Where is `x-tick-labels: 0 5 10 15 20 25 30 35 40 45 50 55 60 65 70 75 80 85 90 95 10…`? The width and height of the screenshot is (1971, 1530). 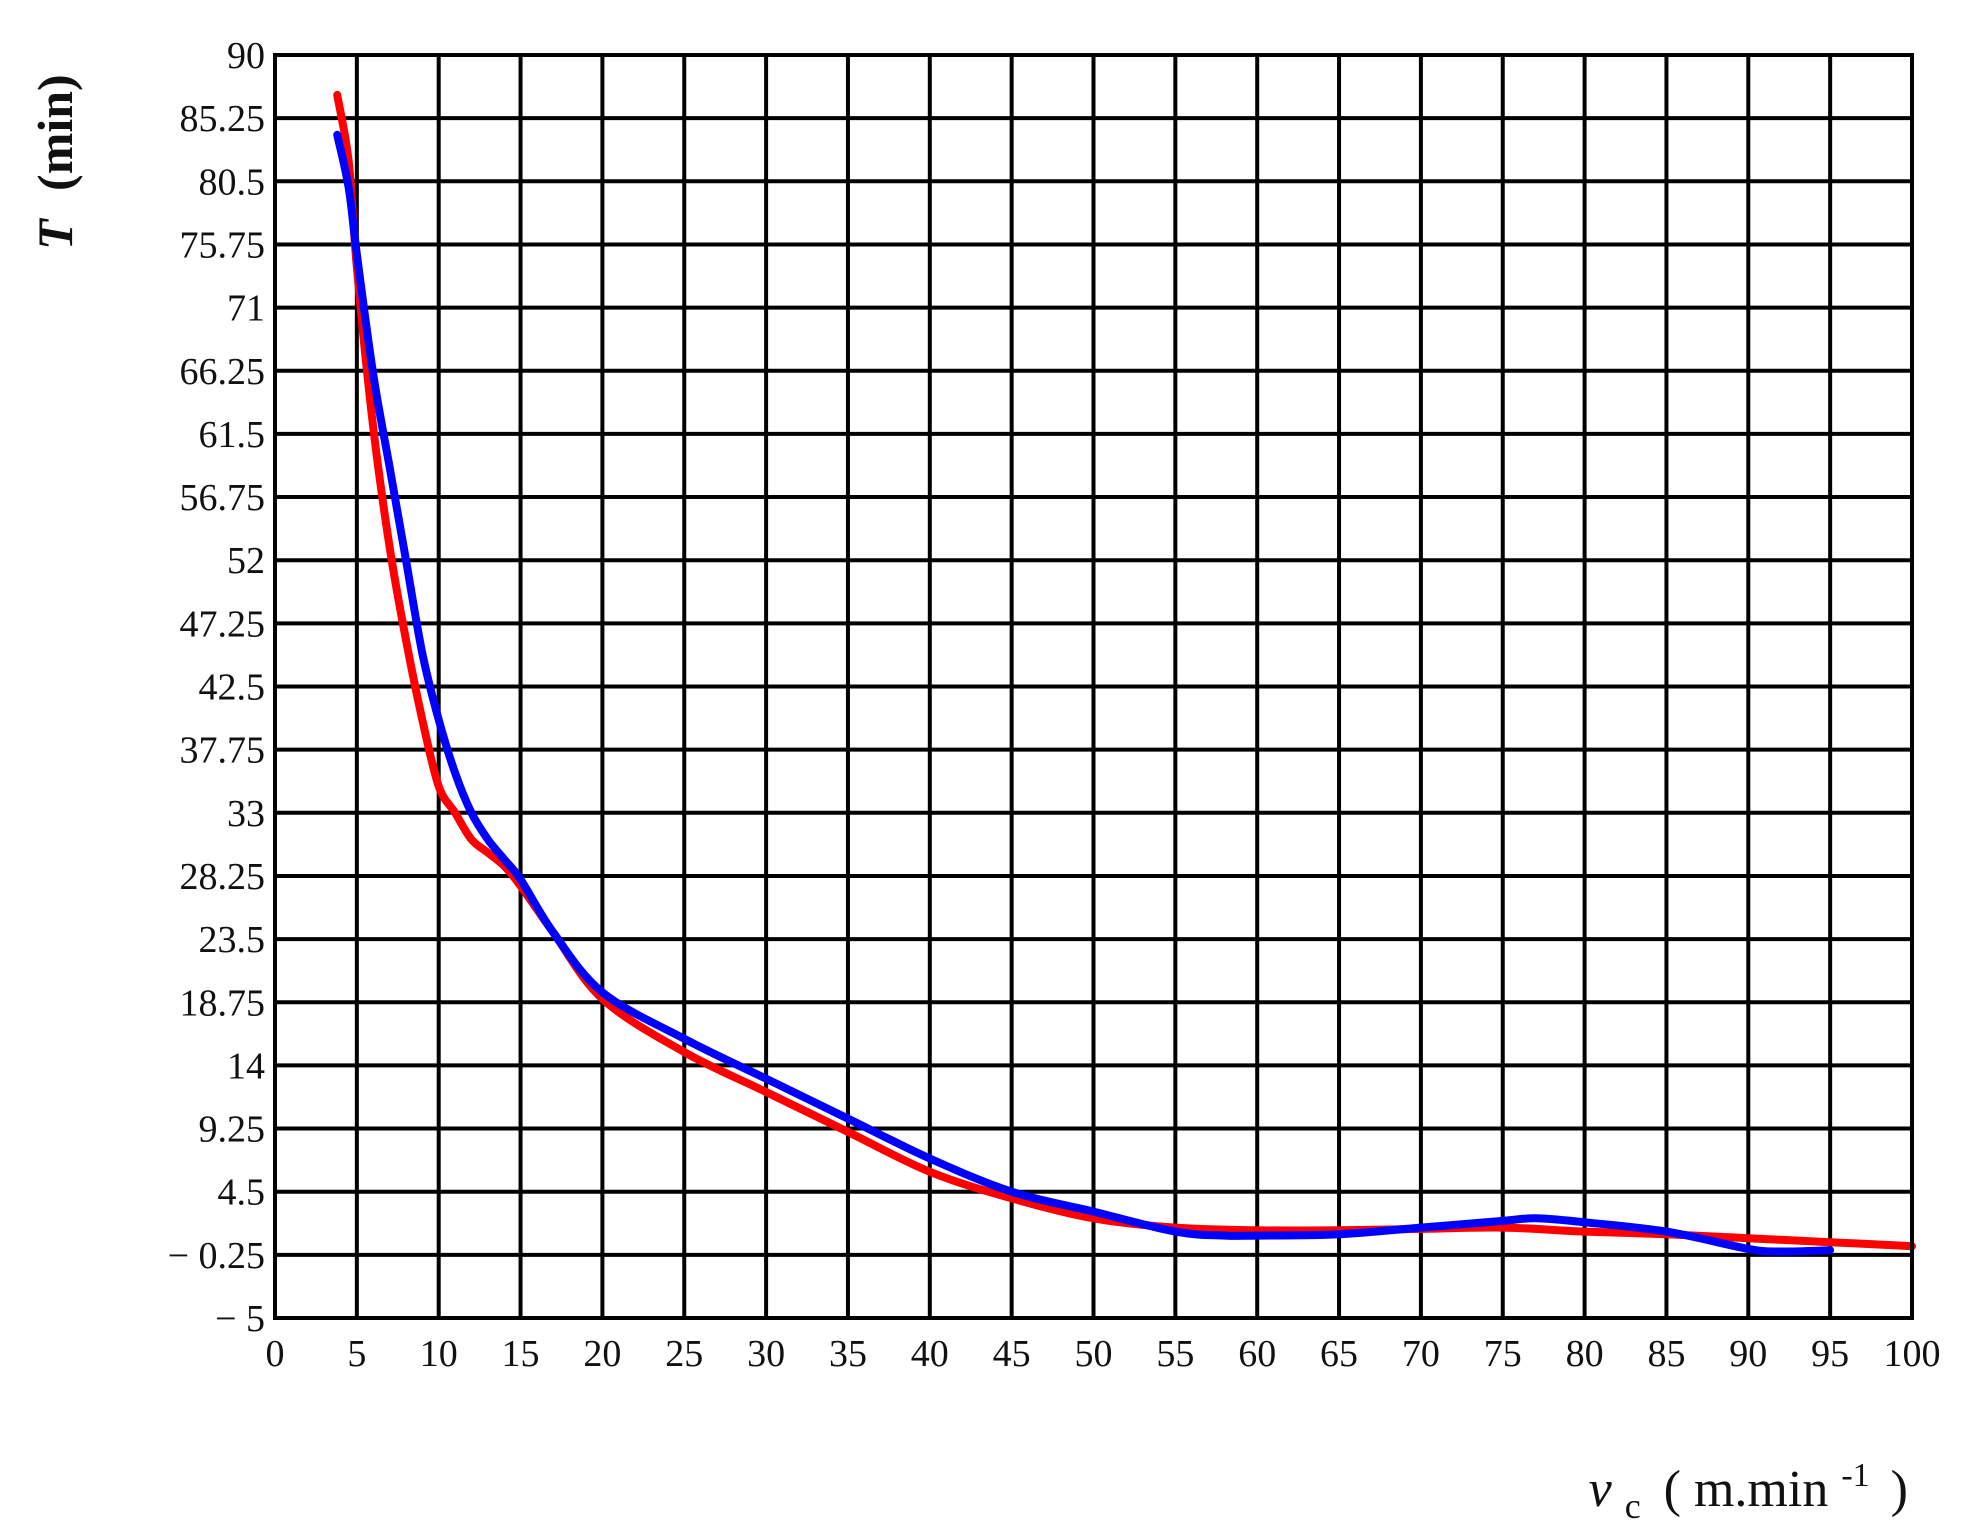 x-tick-labels: 0 5 10 15 20 25 30 35 40 45 50 55 60 65 70 75 80 85 90 95 10… is located at coordinates (1103, 1354).